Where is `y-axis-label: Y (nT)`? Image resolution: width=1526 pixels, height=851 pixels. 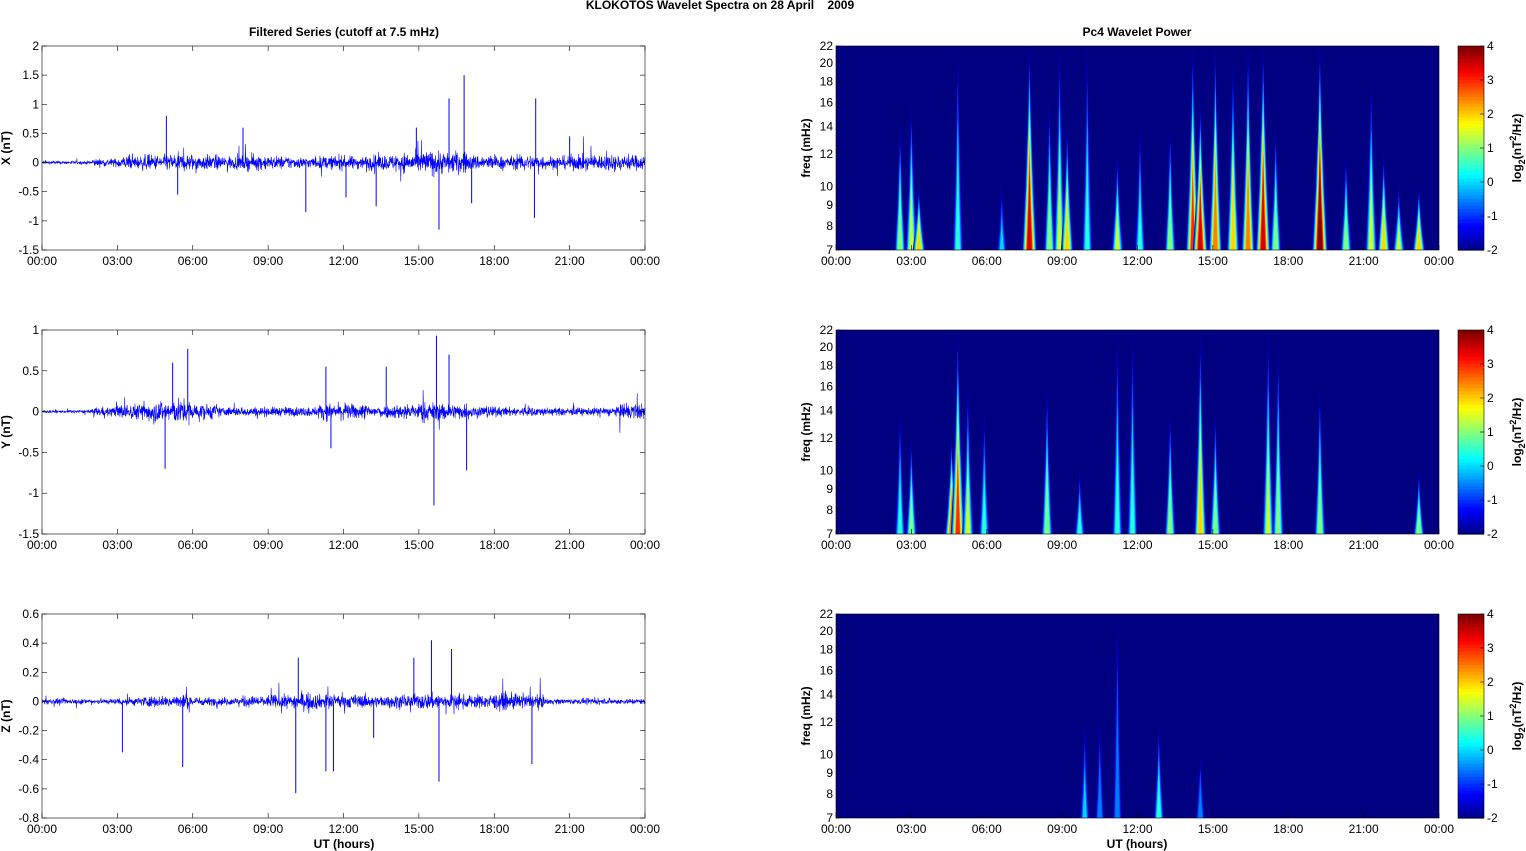 y-axis-label: Y (nT) is located at coordinates (6, 432).